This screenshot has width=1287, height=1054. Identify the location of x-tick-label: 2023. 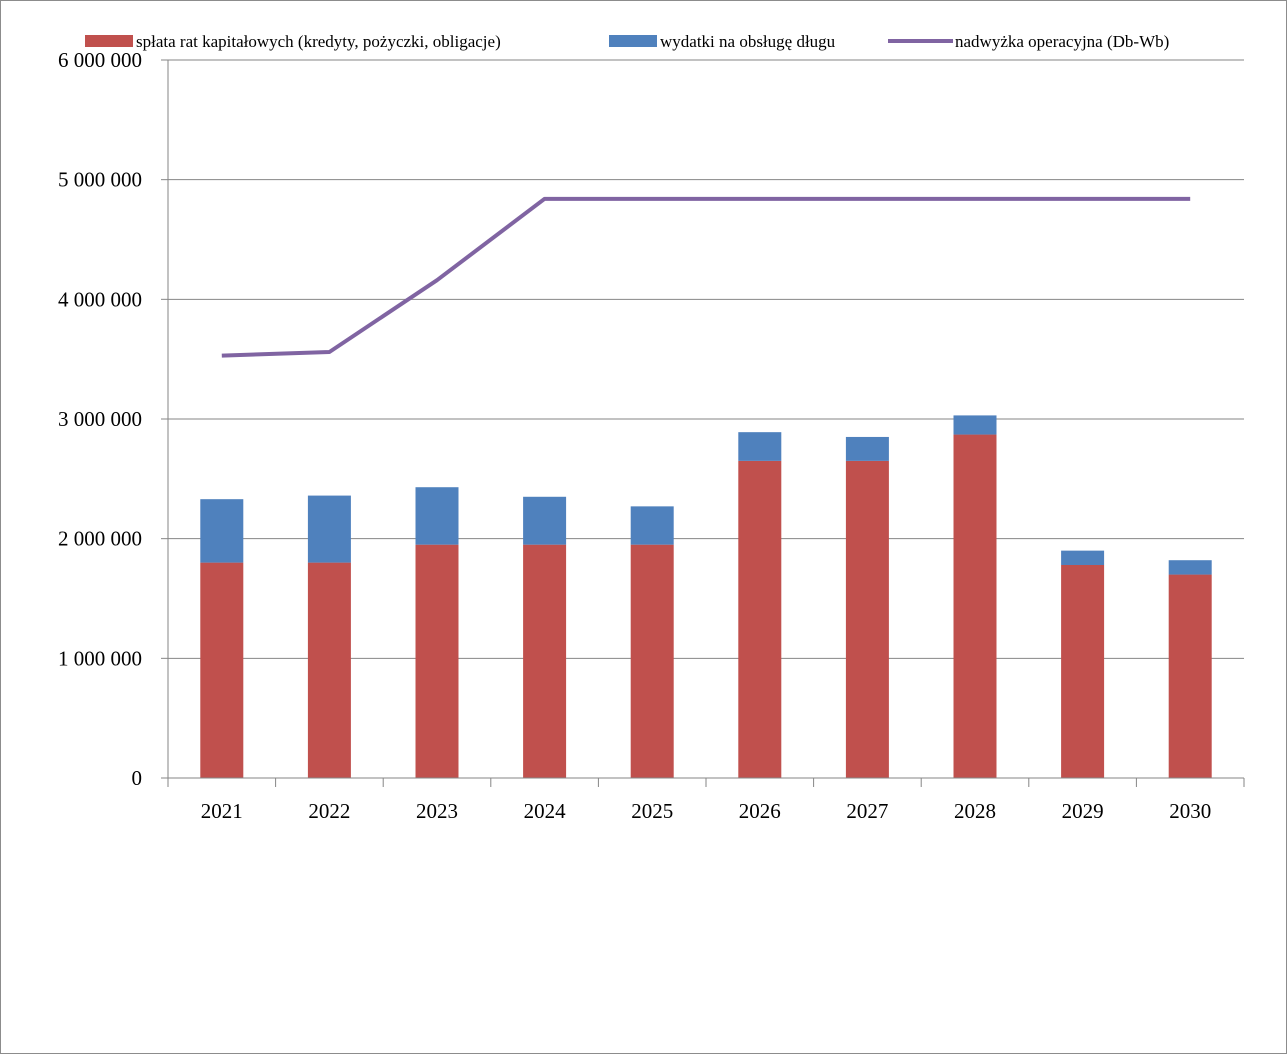
(437, 811).